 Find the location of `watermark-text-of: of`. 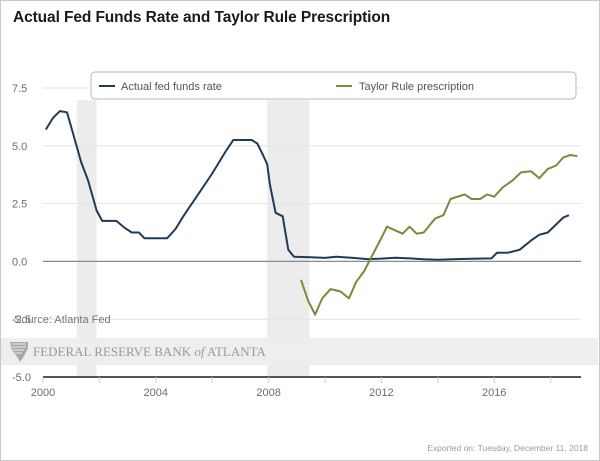

watermark-text-of: of is located at coordinates (200, 351).